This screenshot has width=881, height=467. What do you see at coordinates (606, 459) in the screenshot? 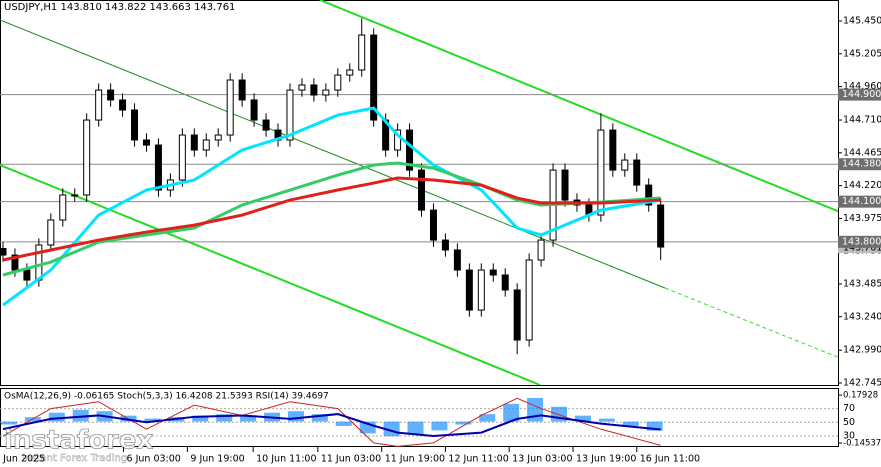
I see `x-tick-label: 13 Jun 19:00` at bounding box center [606, 459].